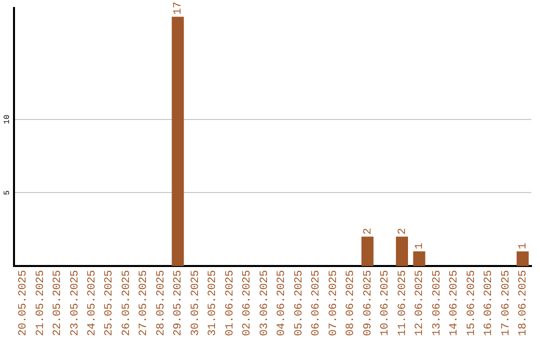 The height and width of the screenshot is (340, 540). I want to click on x-tick-label: 07.06.2025, so click(334, 303).